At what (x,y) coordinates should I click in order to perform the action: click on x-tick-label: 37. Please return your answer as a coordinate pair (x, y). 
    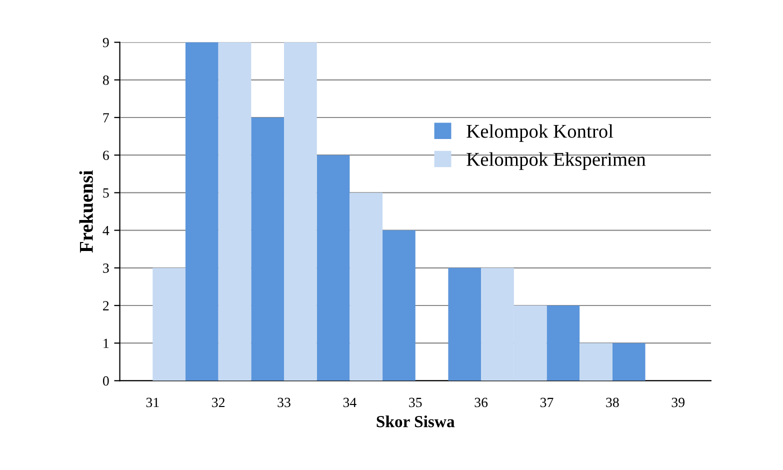
    Looking at the image, I should click on (547, 403).